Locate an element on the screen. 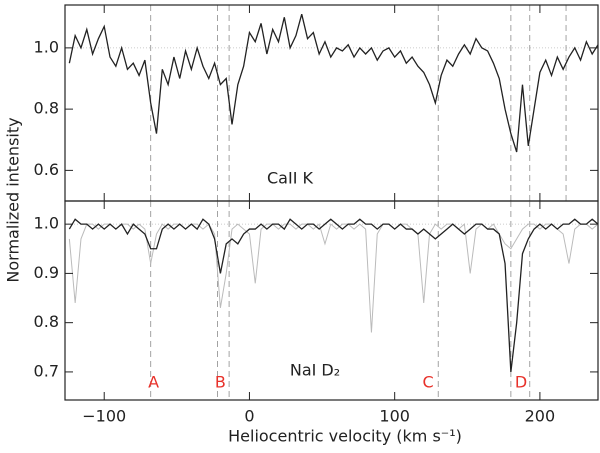  y-axis-label: Normalized intensity is located at coordinates (13, 199).